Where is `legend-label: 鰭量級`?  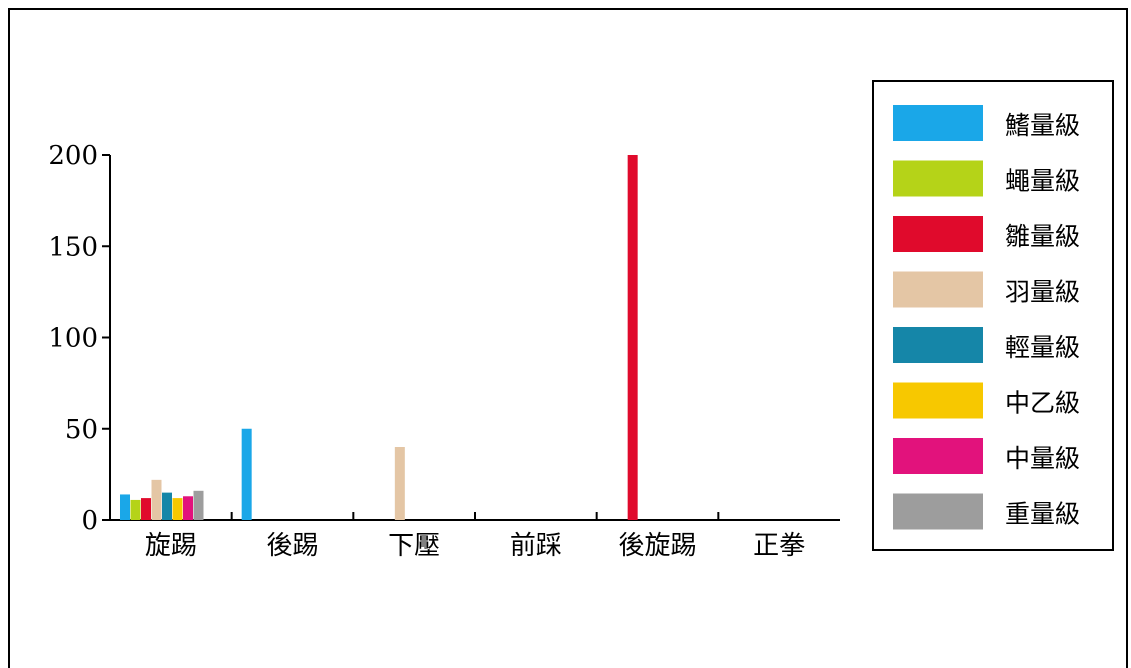 legend-label: 鰭量級 is located at coordinates (1042, 125).